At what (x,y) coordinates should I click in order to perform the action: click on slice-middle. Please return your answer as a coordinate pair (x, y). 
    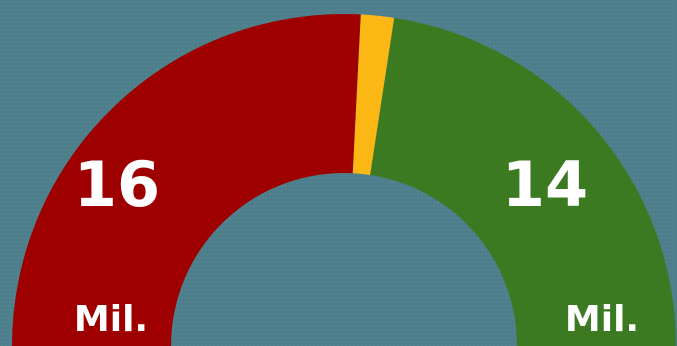
    Looking at the image, I should click on (373, 94).